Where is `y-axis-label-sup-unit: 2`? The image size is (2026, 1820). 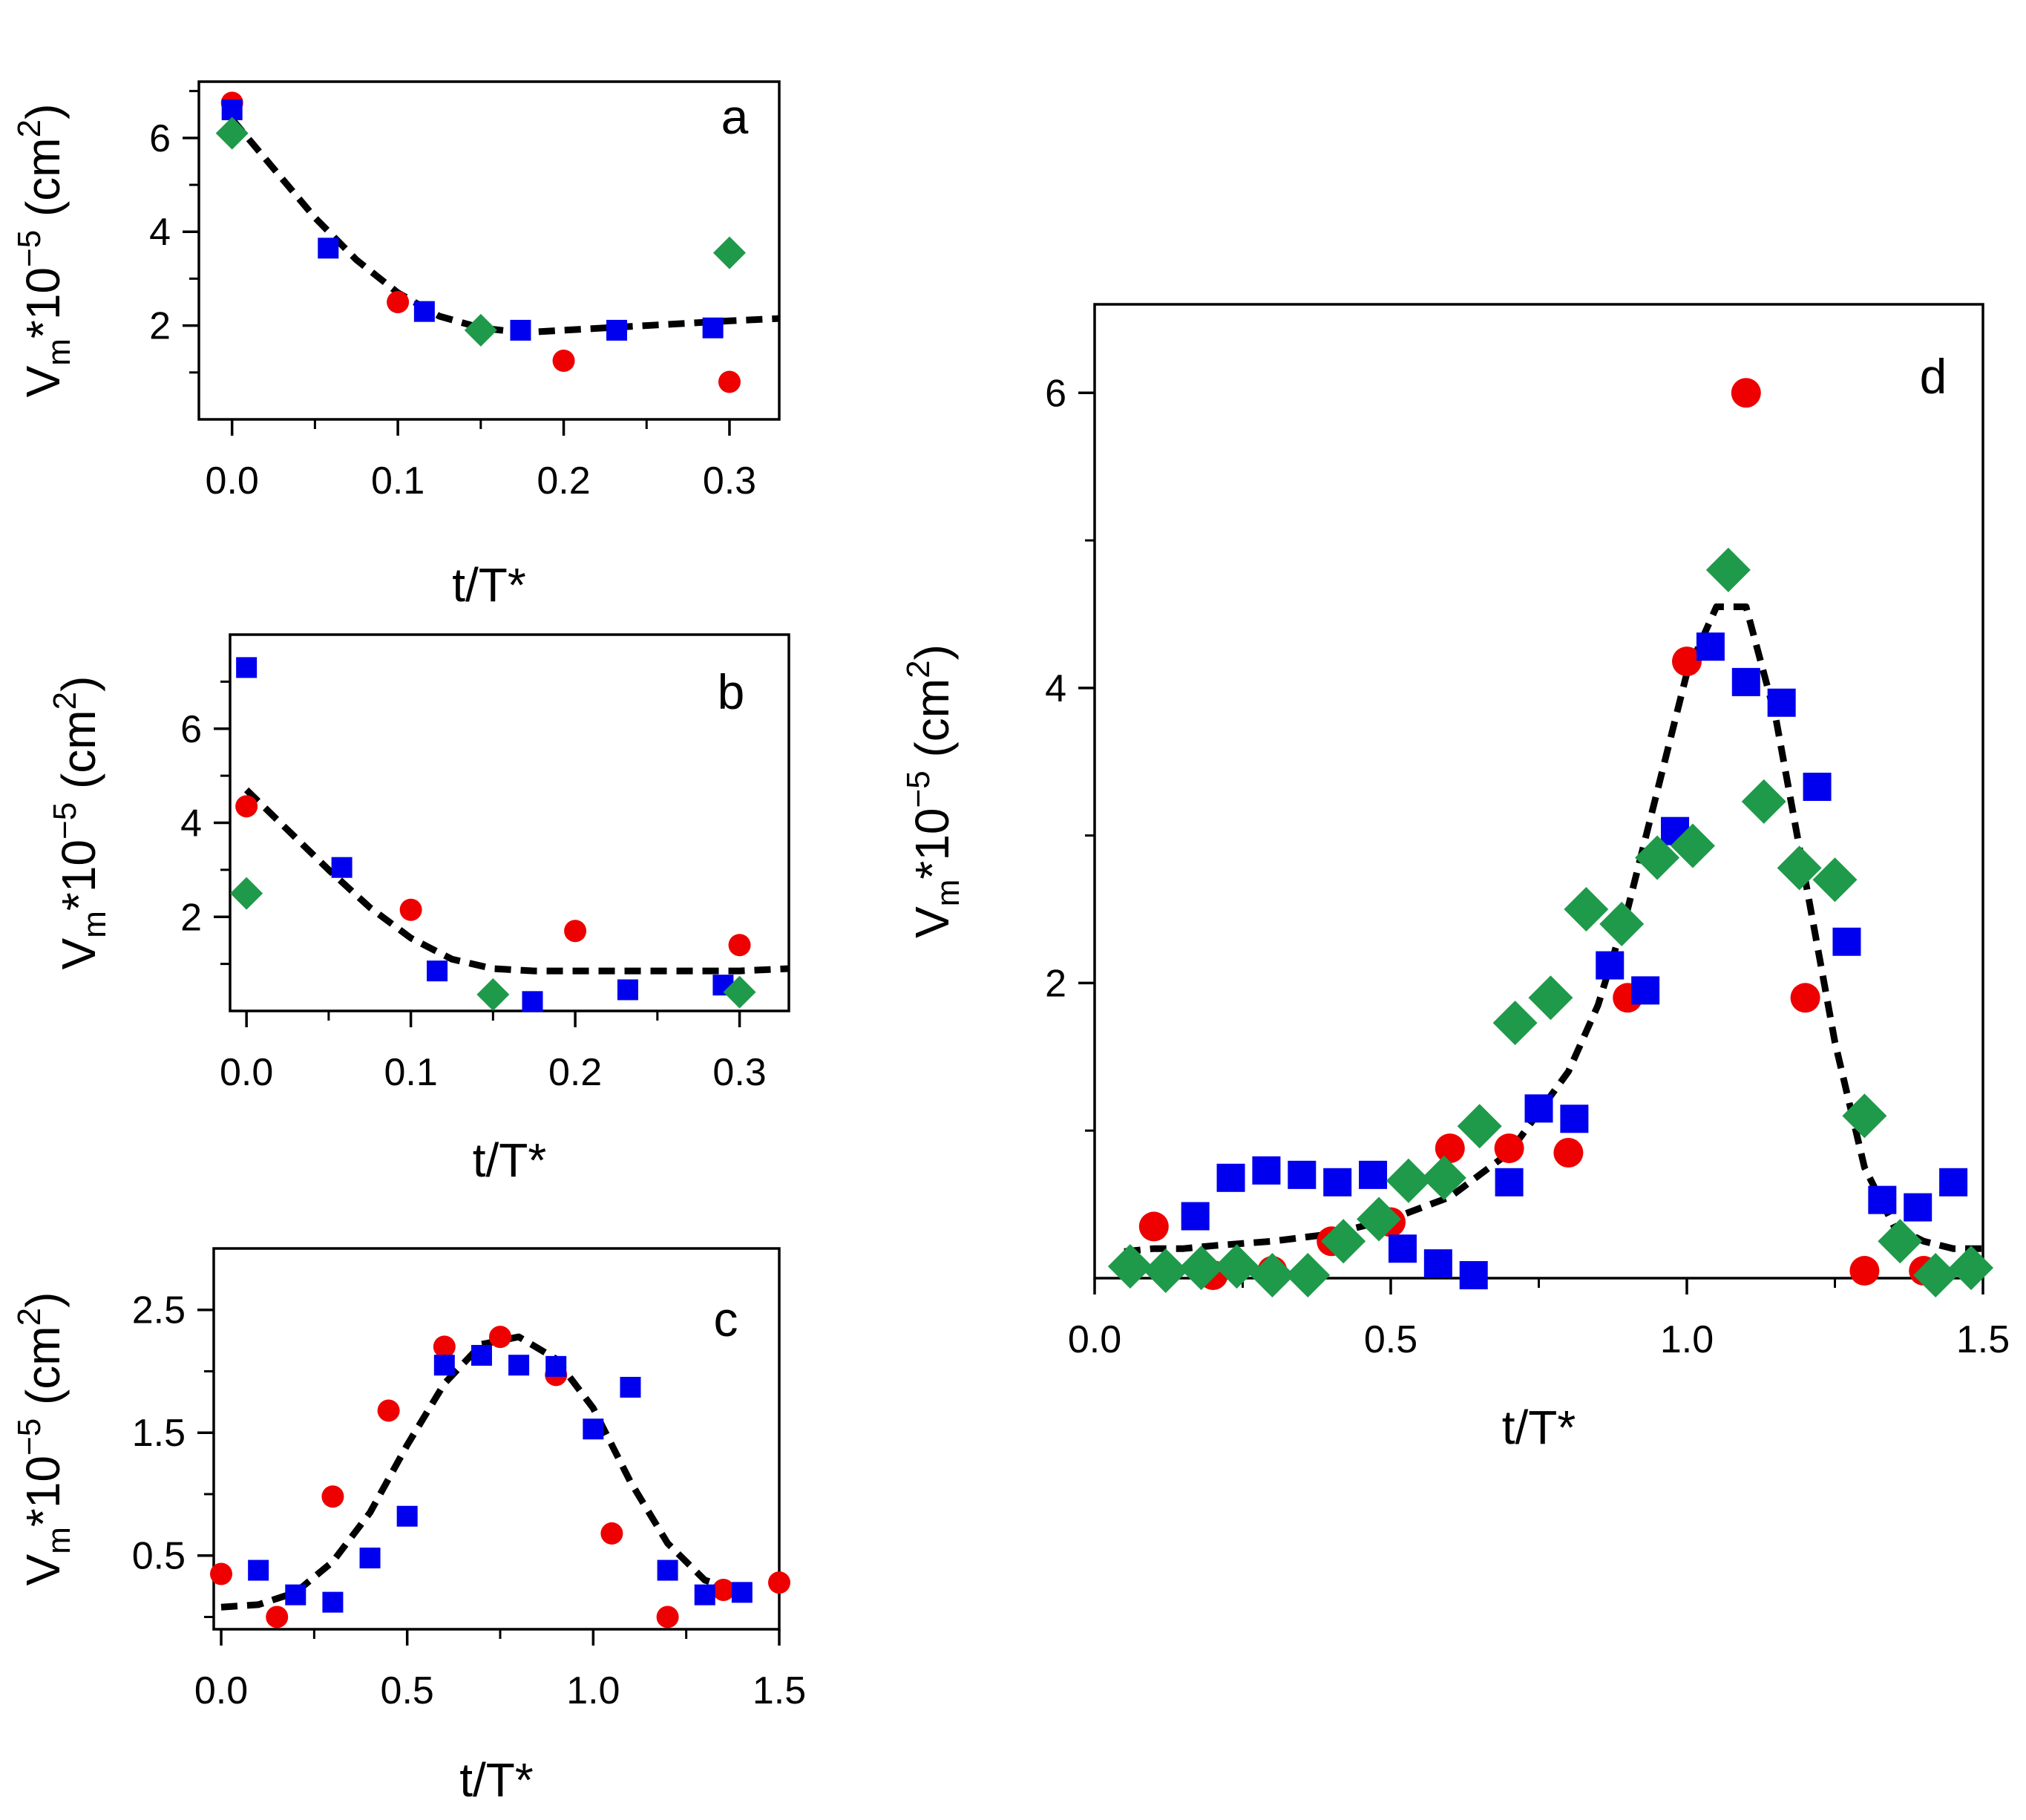
y-axis-label-sup-unit: 2 is located at coordinates (918, 669).